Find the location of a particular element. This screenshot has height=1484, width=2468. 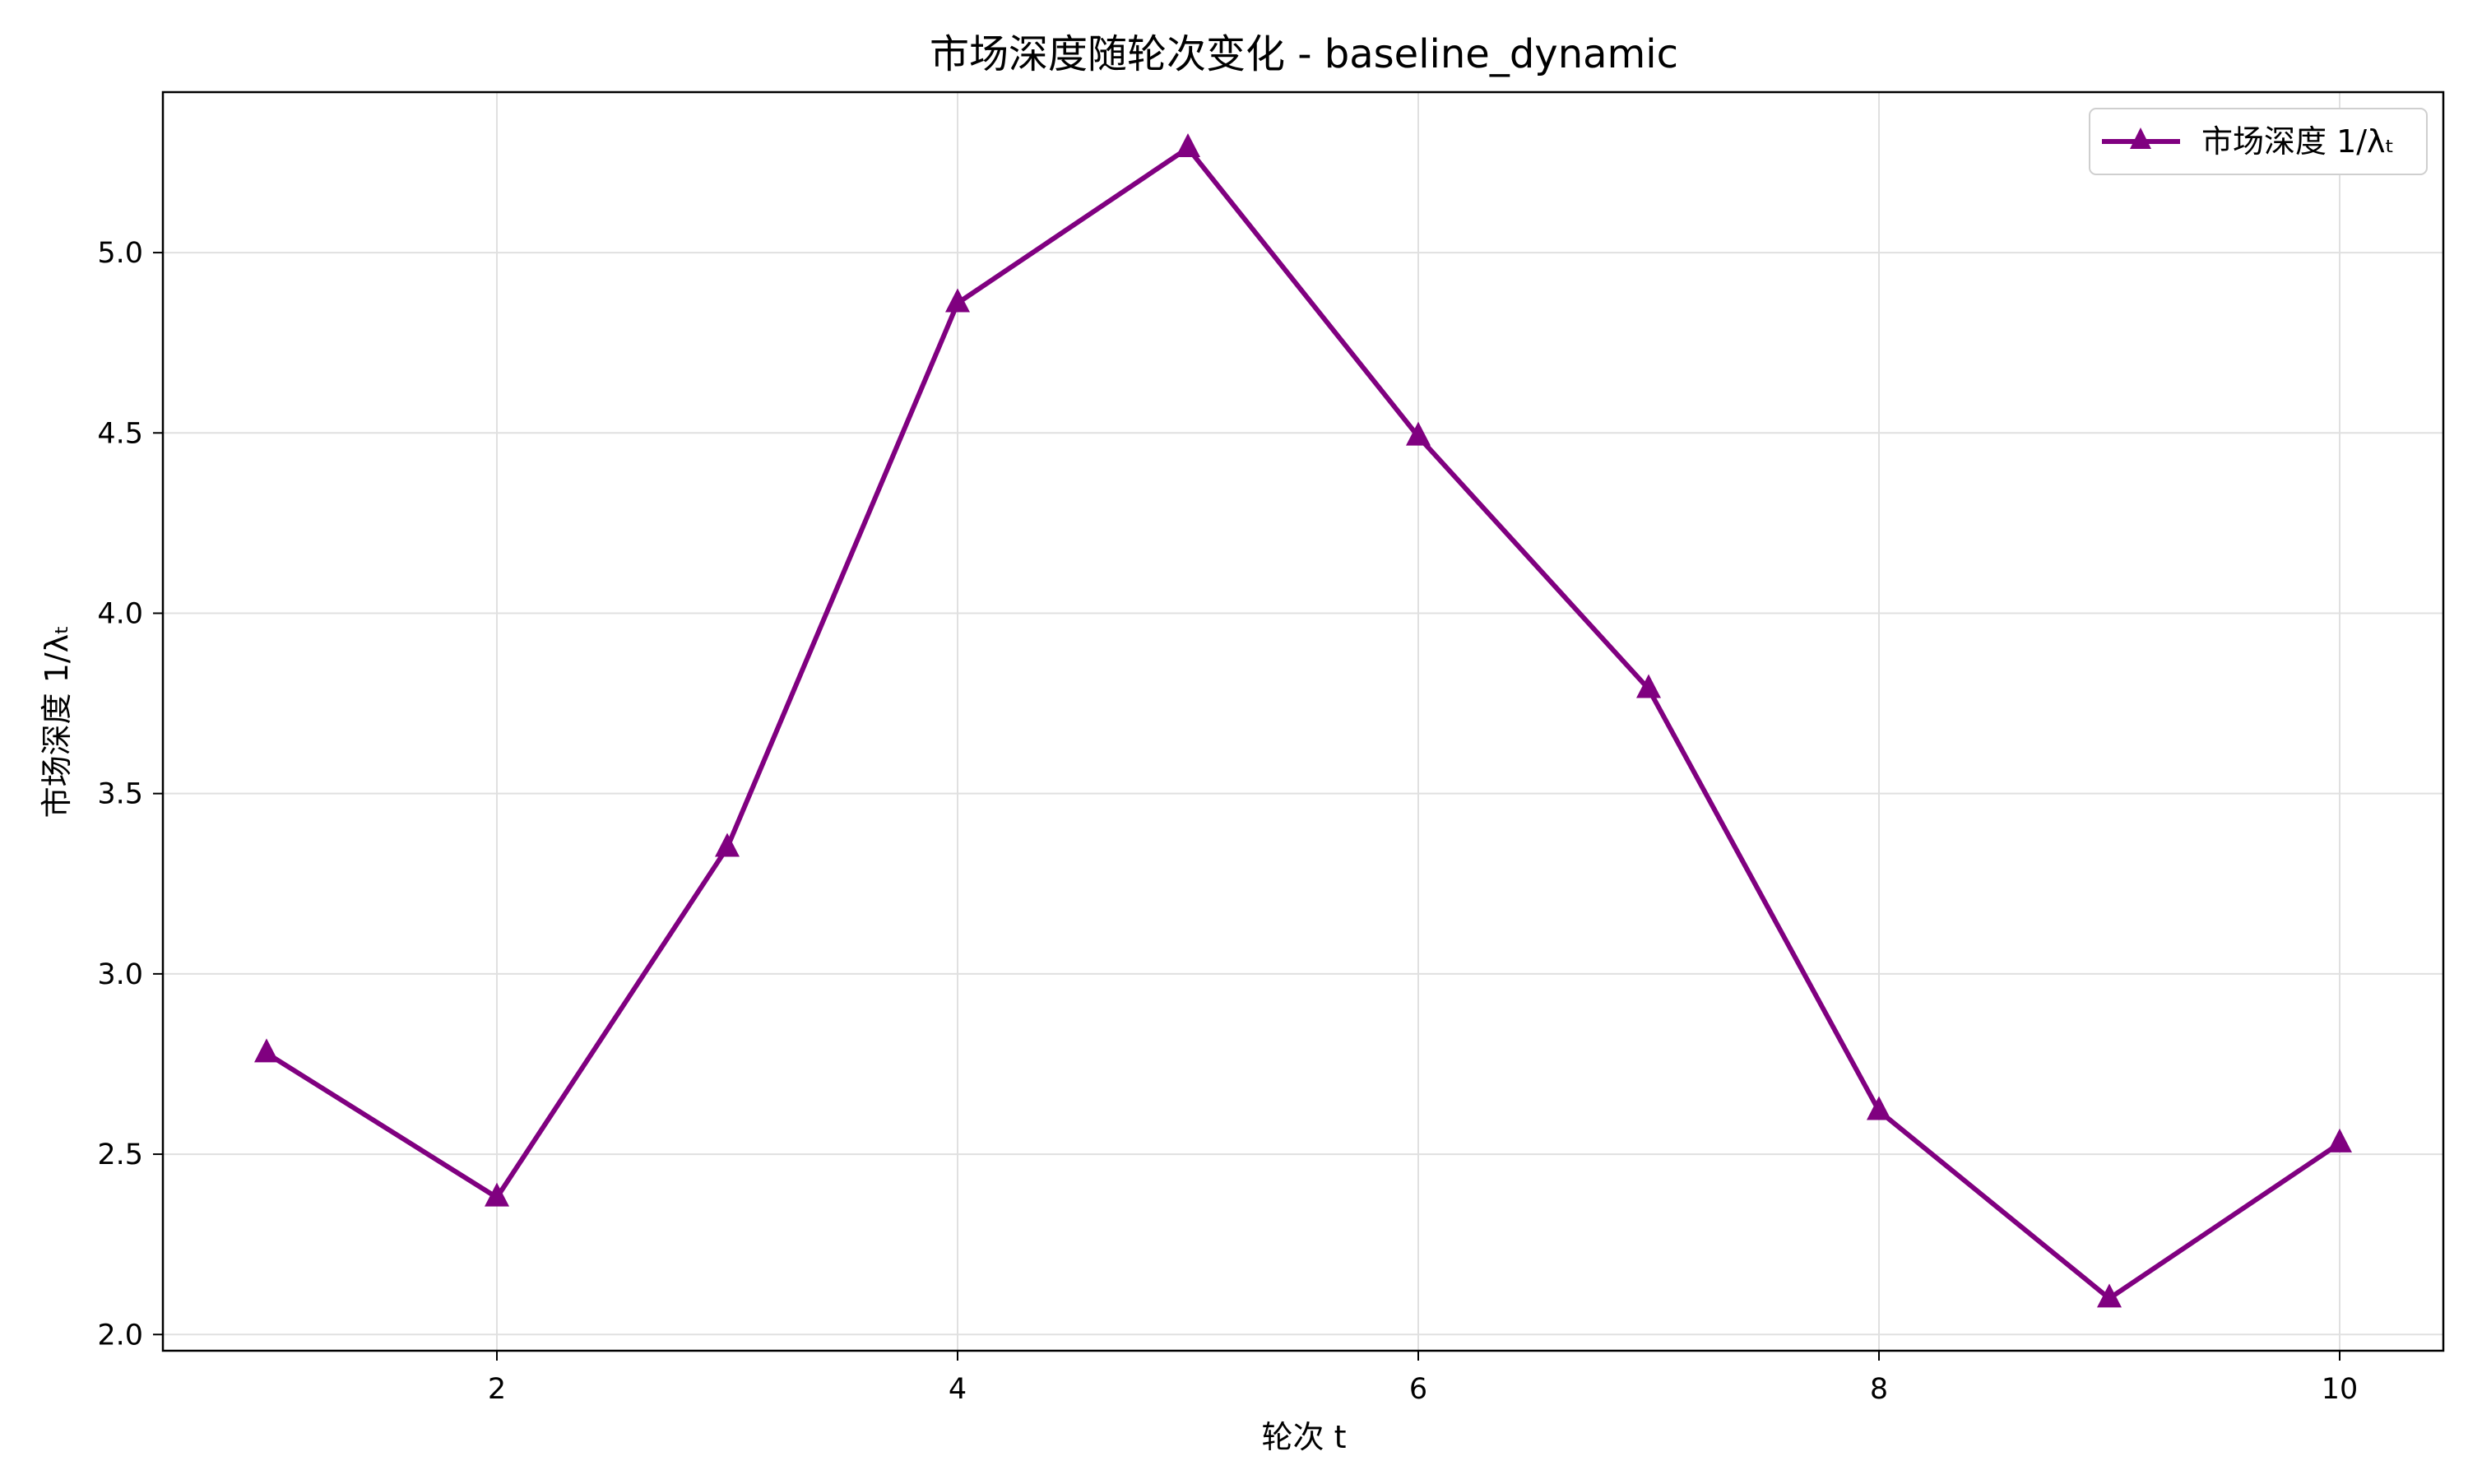

y-tick-label: 4.5 is located at coordinates (120, 433).